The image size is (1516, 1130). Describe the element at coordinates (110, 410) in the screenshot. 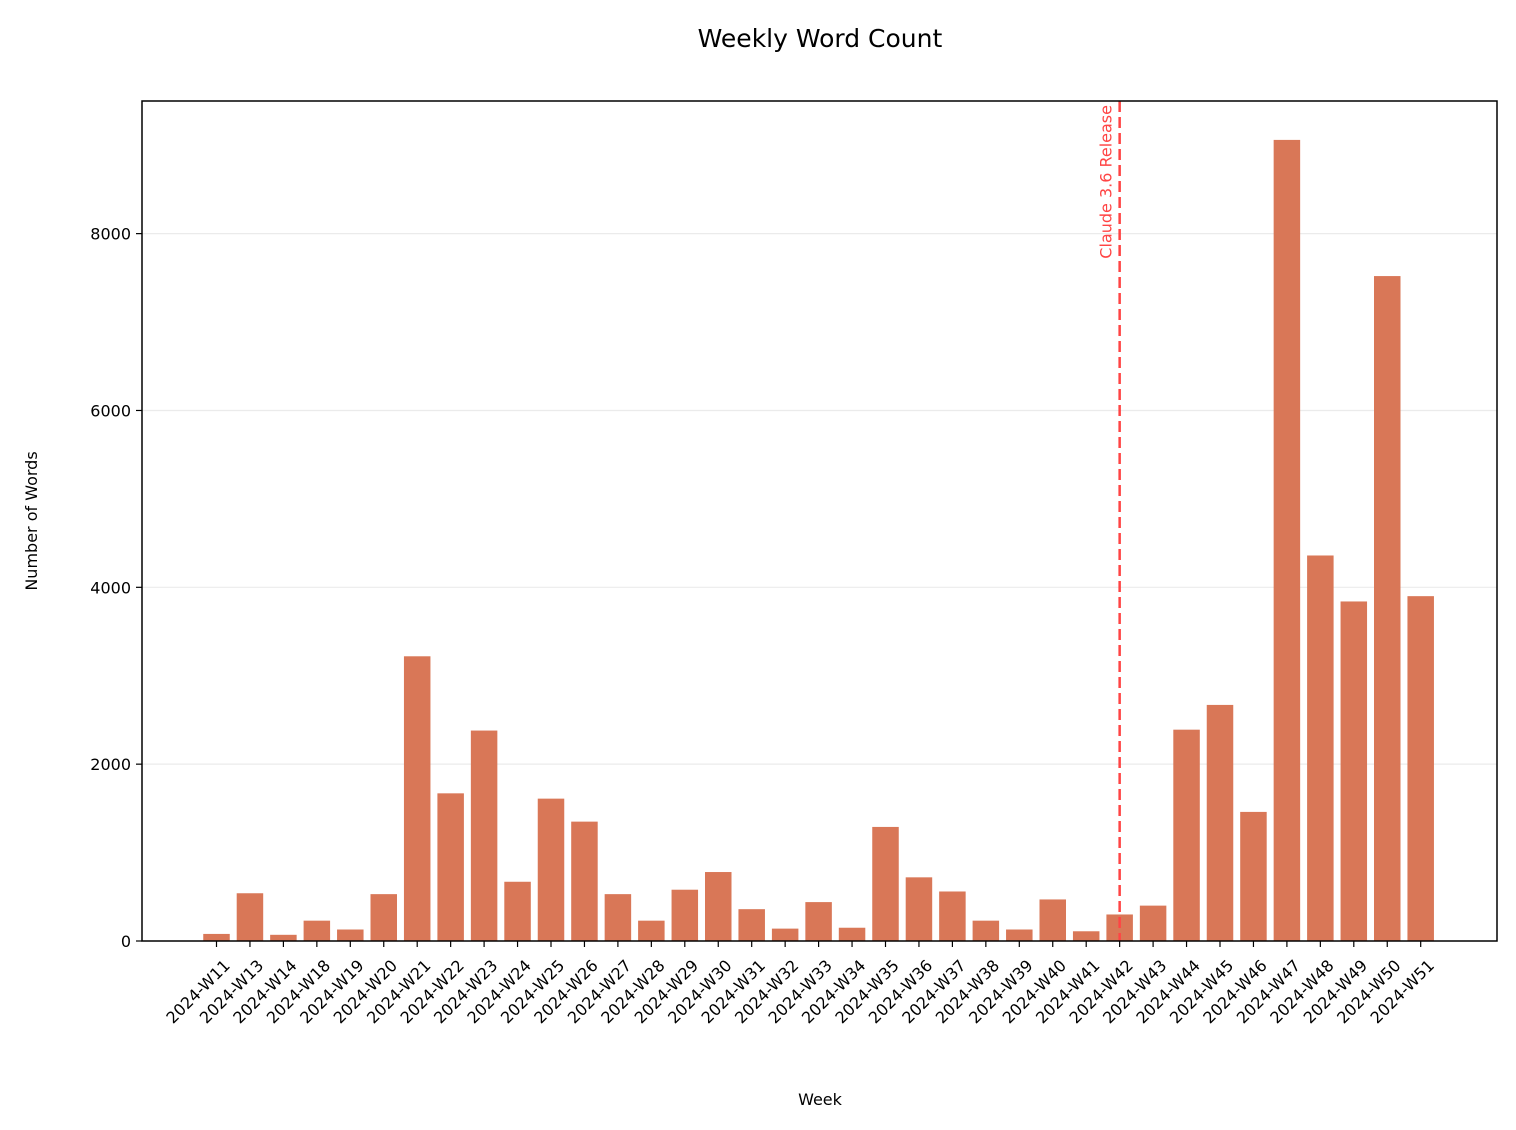

I see `y-tick-label-3: 6000` at that location.